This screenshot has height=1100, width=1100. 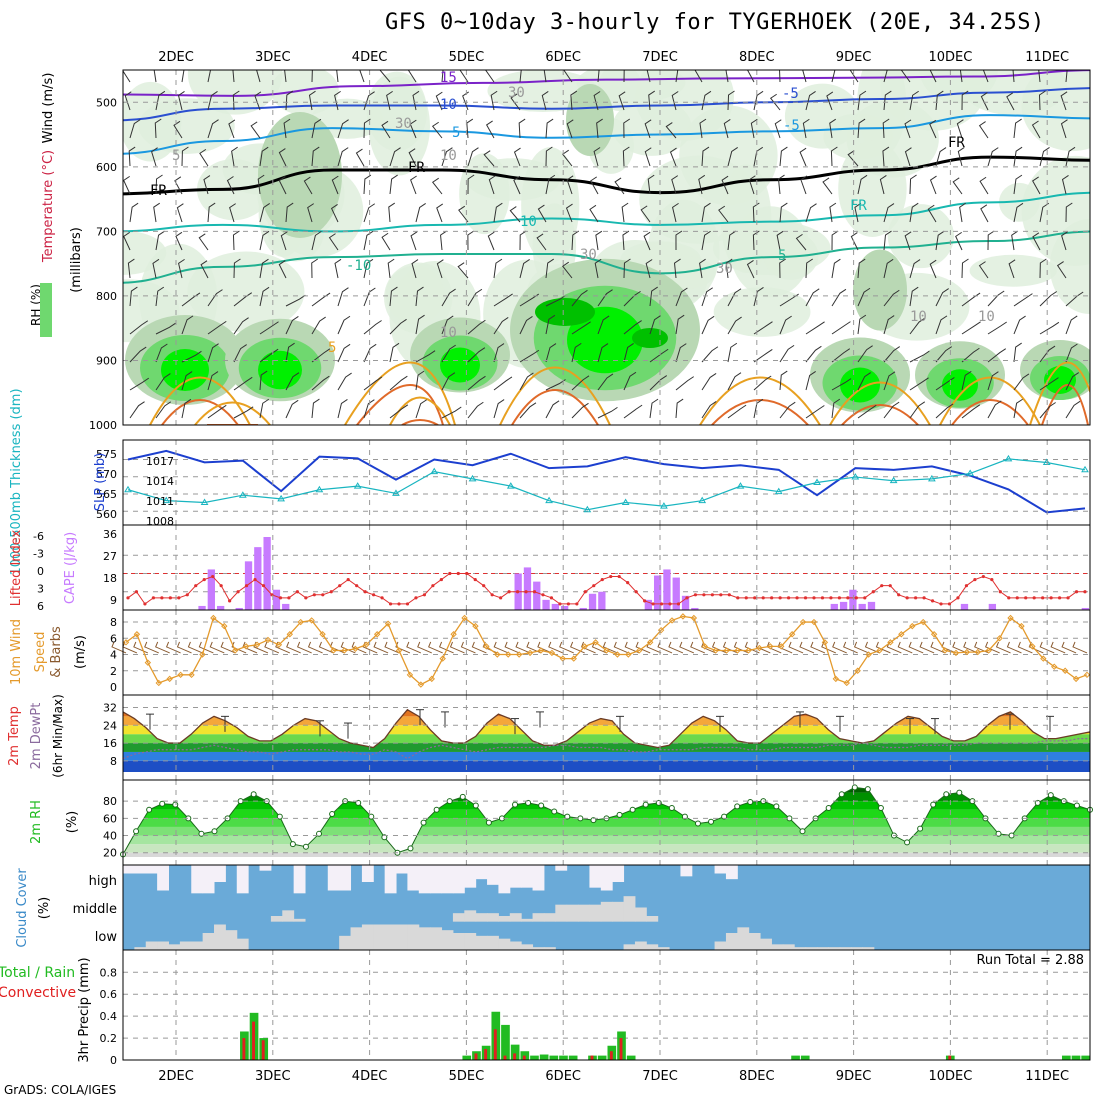 I want to click on isotherm-label: FR, so click(x=416, y=168).